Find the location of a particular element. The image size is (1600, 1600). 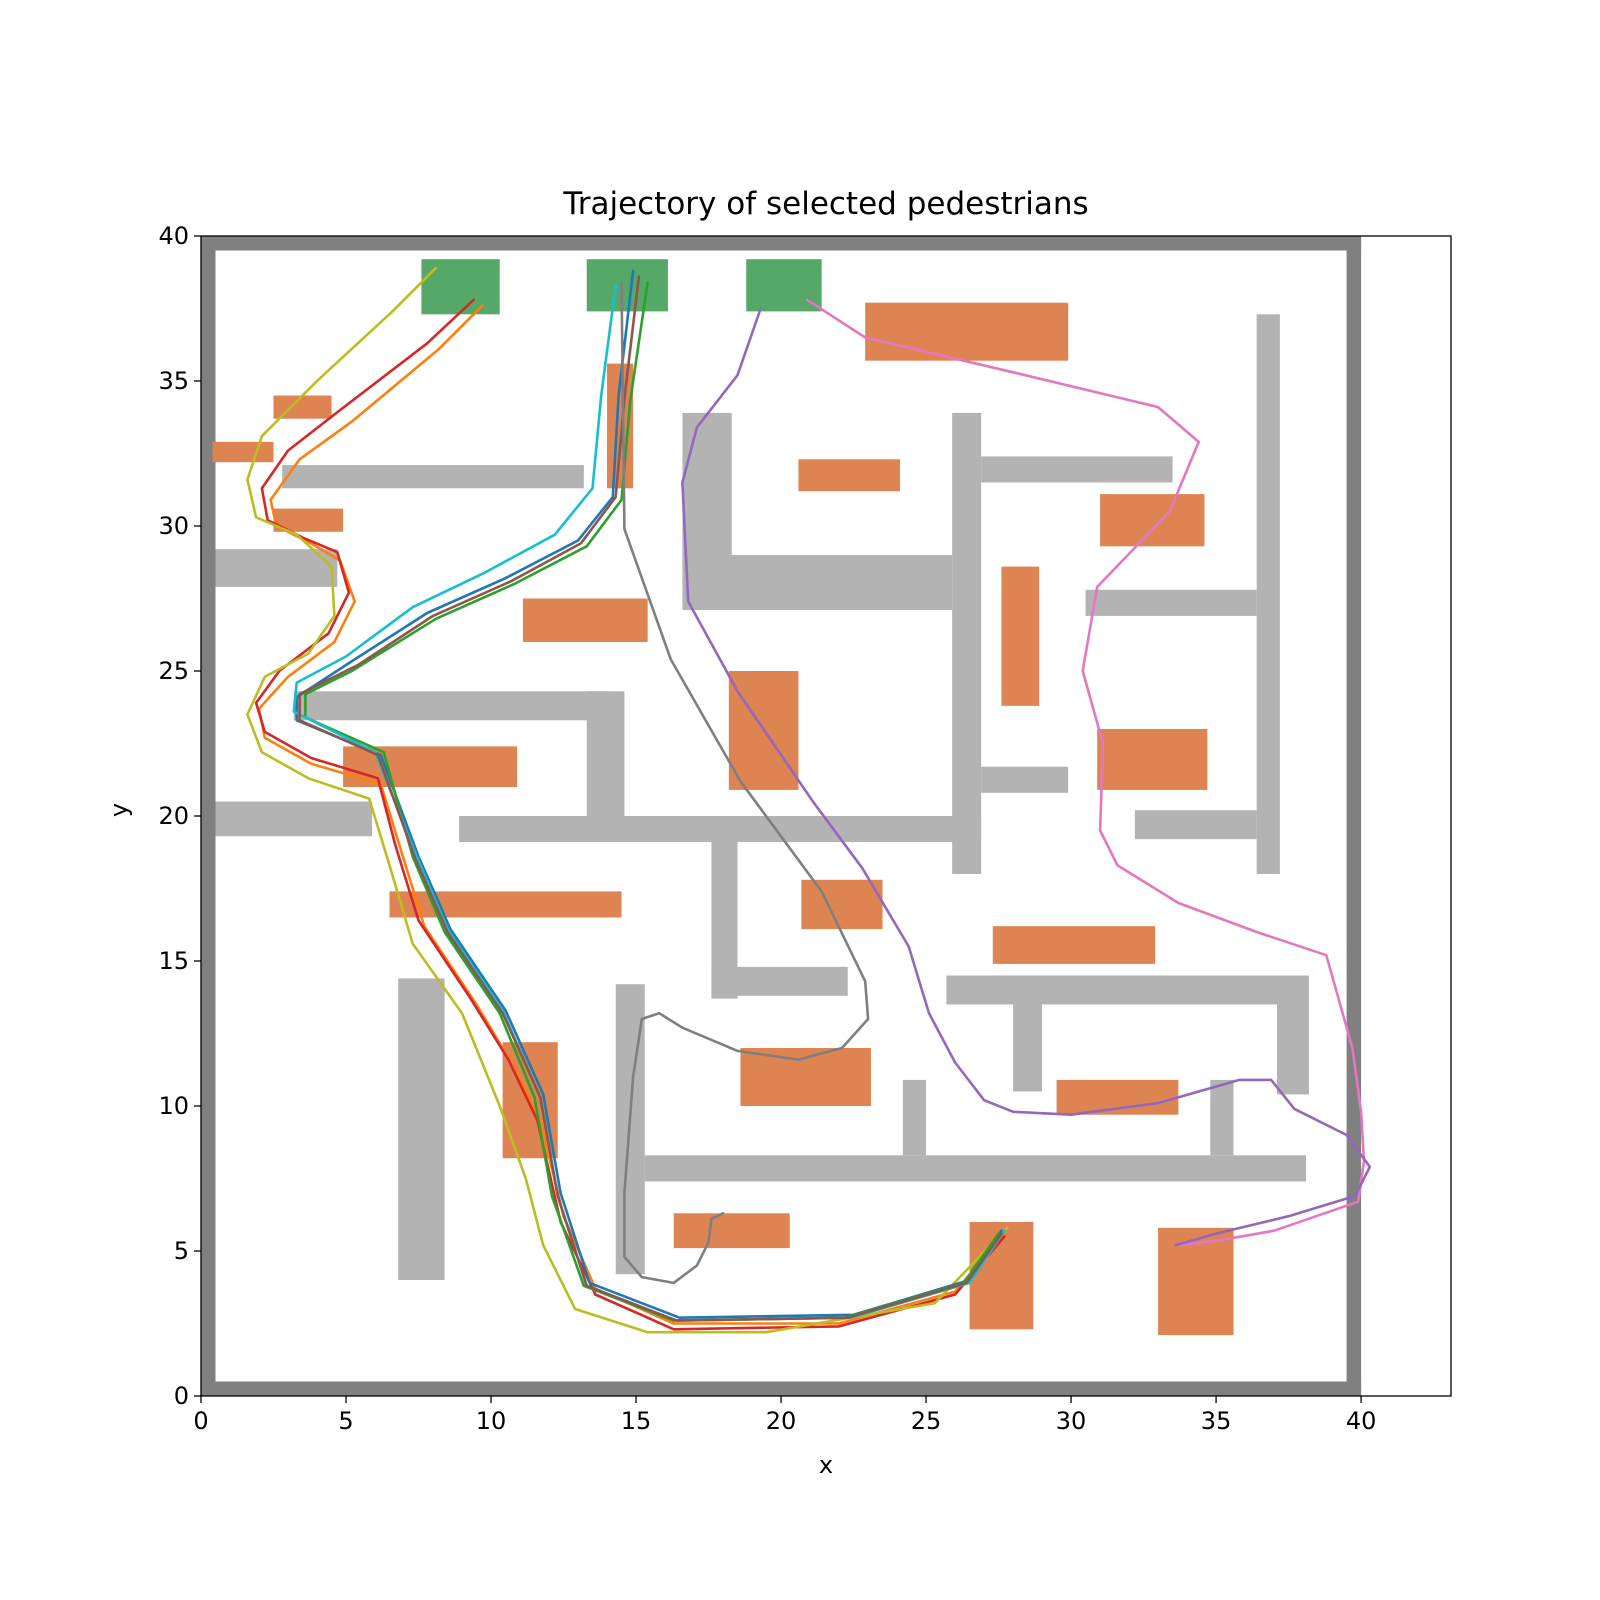

x-tick-label: 20 is located at coordinates (781, 1421).